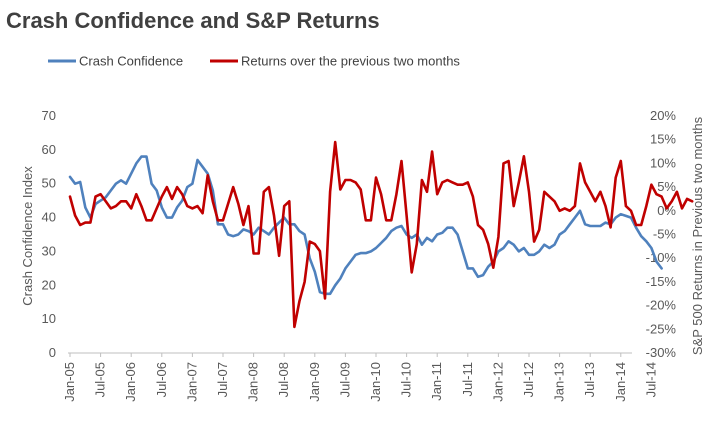  What do you see at coordinates (589, 379) in the screenshot?
I see `x-tick-label: Jul-13` at bounding box center [589, 379].